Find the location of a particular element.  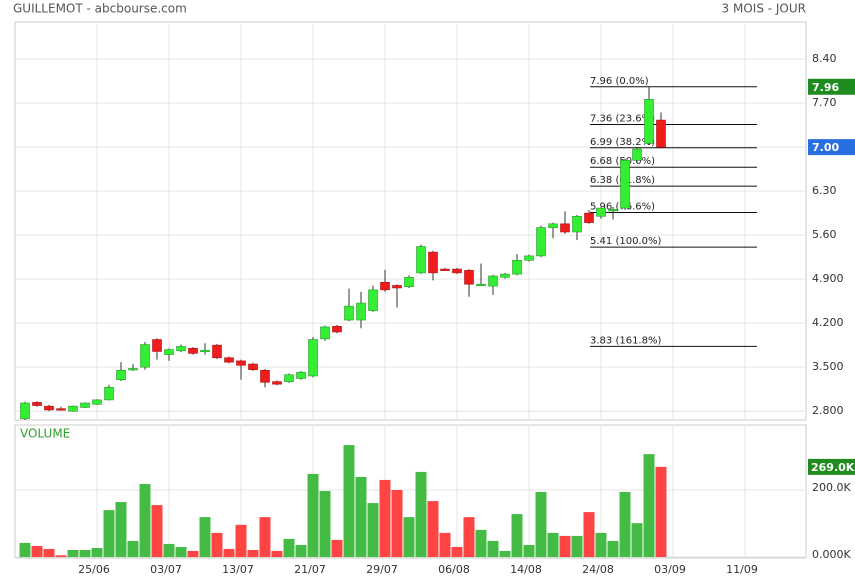

x-tick-label: 21/07 is located at coordinates (310, 569).